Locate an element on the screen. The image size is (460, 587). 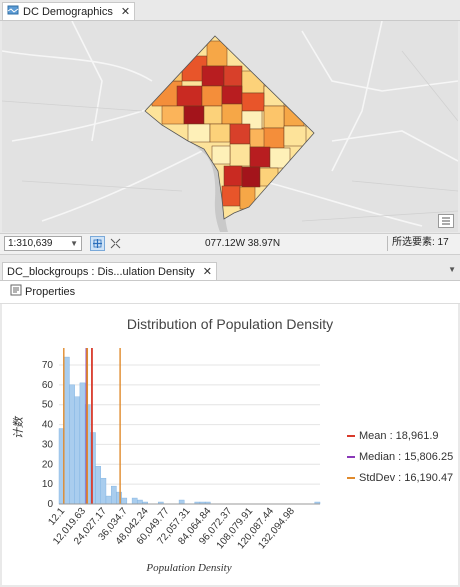
tab-label: DC_blockgroups : Dis...ulation Density is located at coordinates (101, 271).